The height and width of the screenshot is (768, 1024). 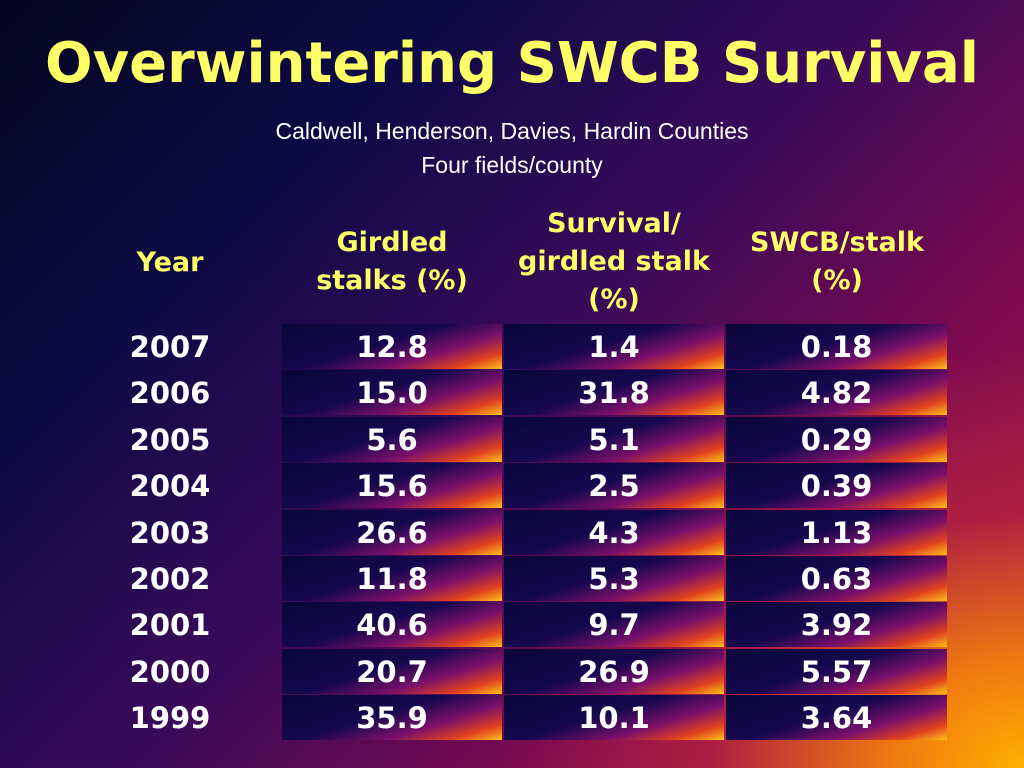 I want to click on subtitle-fields: Four fields/county, so click(x=512, y=165).